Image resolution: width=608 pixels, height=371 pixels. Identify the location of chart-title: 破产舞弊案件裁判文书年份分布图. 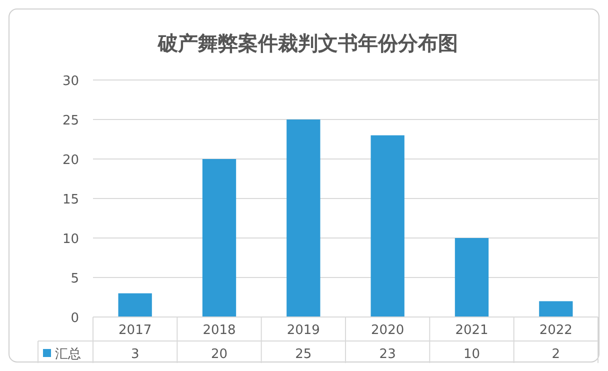
(307, 43).